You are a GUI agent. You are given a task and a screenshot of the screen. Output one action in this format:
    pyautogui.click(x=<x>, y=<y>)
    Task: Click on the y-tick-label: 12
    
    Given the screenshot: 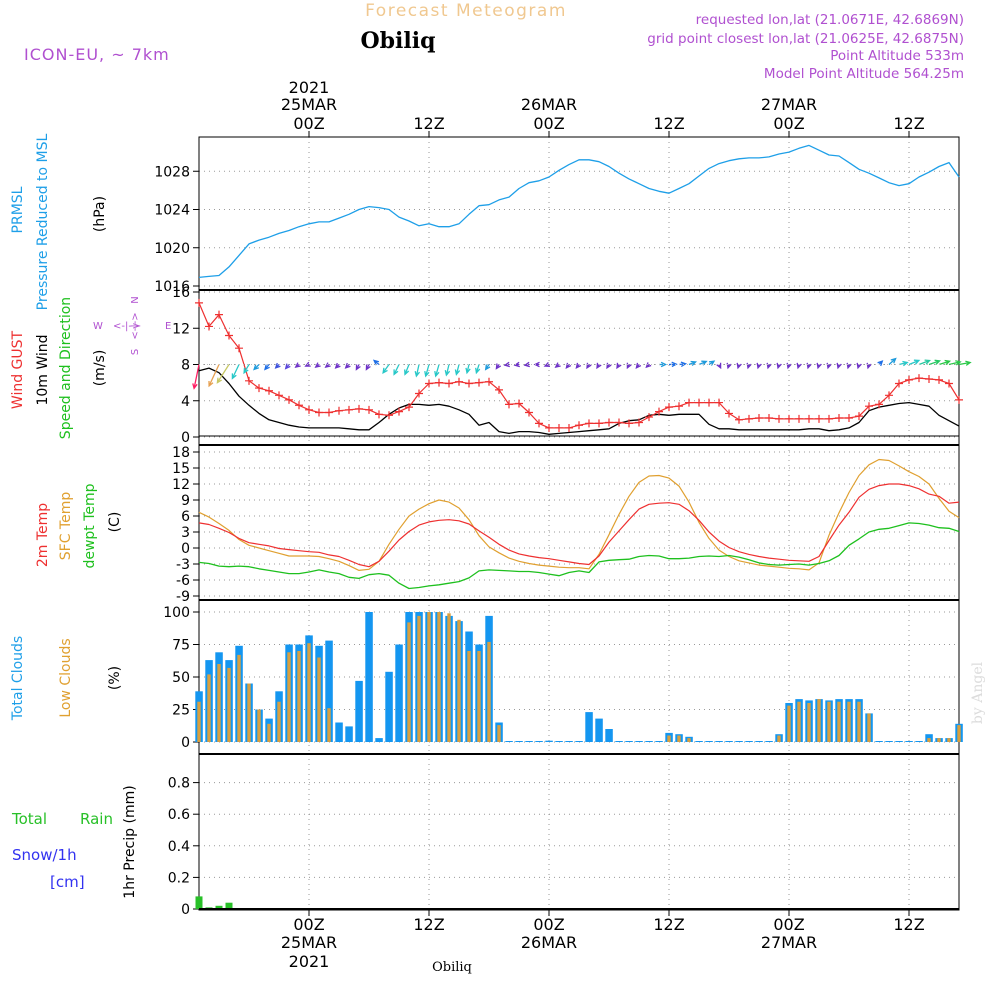 What is the action you would take?
    pyautogui.click(x=181, y=485)
    